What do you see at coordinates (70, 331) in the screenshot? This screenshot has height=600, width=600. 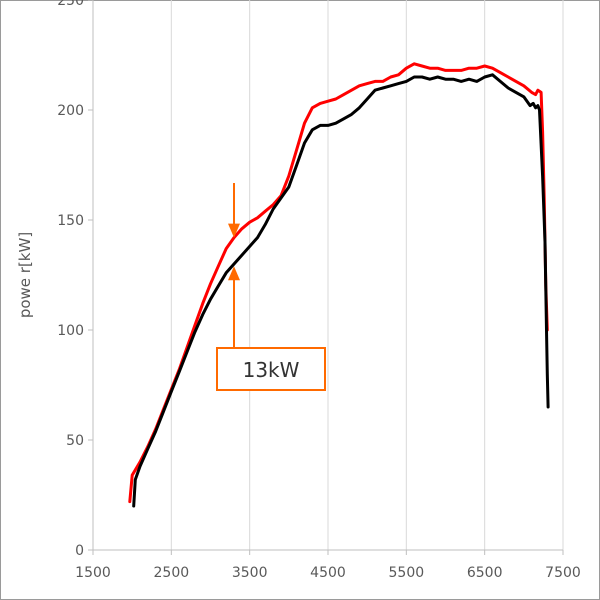 I see `y-tick-label: 100` at bounding box center [70, 331].